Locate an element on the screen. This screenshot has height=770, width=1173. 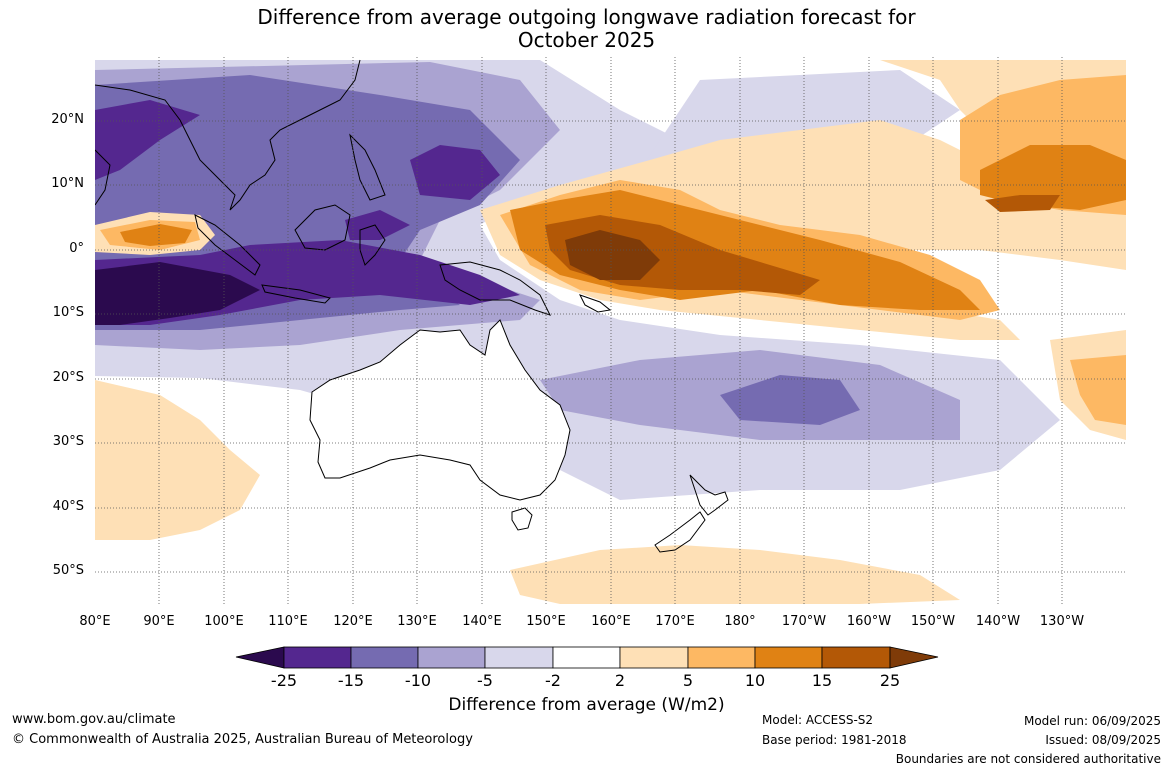
lon-label-140e: 140°E is located at coordinates (482, 621).